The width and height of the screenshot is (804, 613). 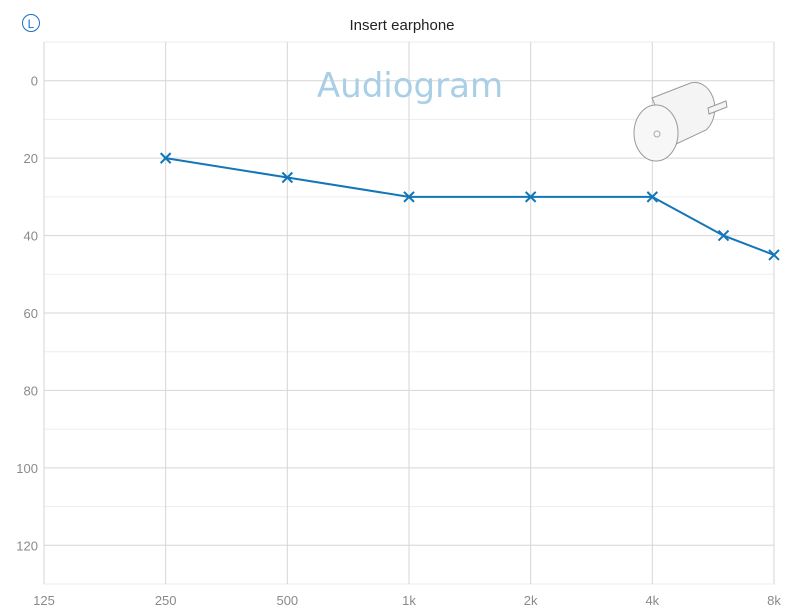 What do you see at coordinates (409, 600) in the screenshot?
I see `x-tick-label: 1k` at bounding box center [409, 600].